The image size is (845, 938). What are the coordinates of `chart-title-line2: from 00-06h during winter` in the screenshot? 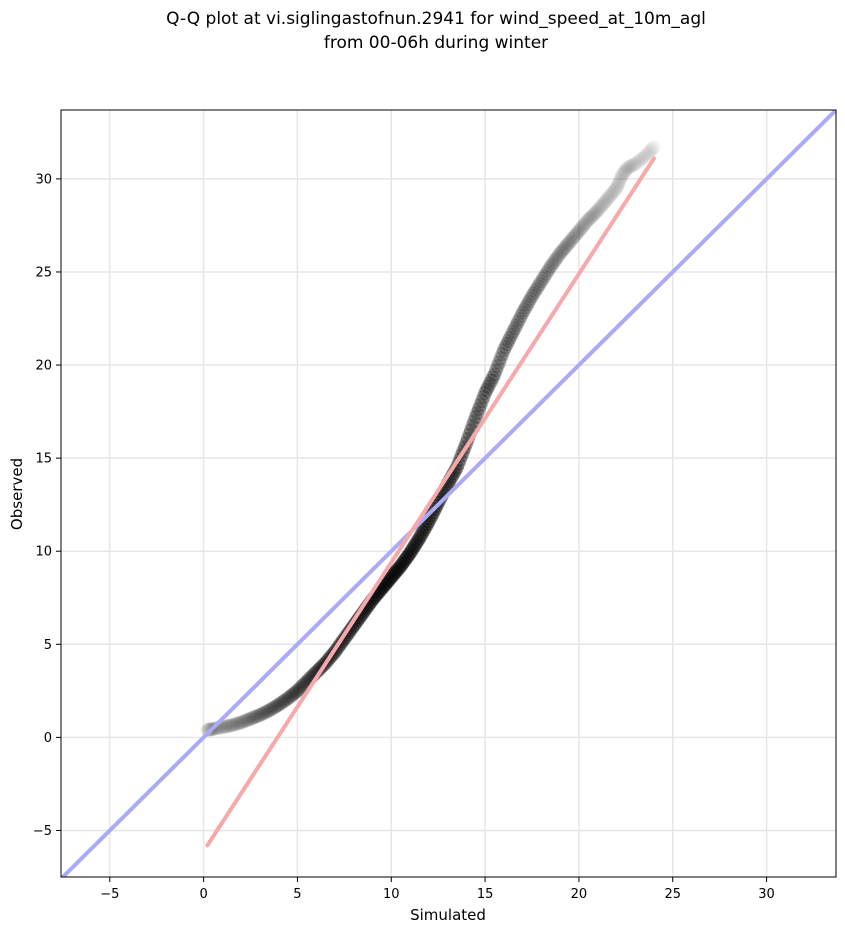 It's located at (436, 43).